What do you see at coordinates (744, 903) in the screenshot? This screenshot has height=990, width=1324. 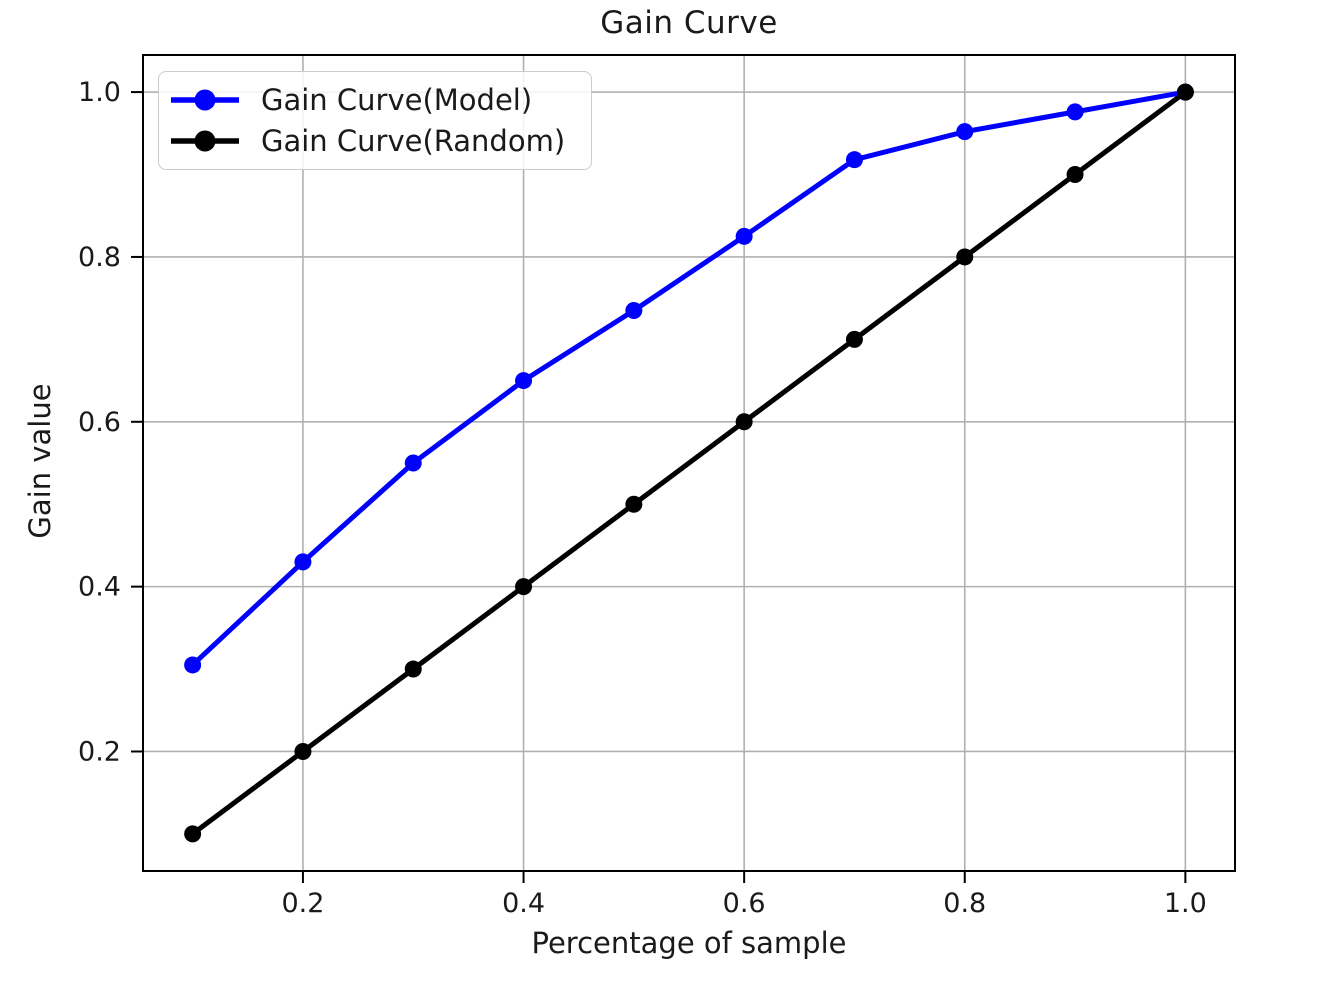 I see `x-tick-label: 0.6` at bounding box center [744, 903].